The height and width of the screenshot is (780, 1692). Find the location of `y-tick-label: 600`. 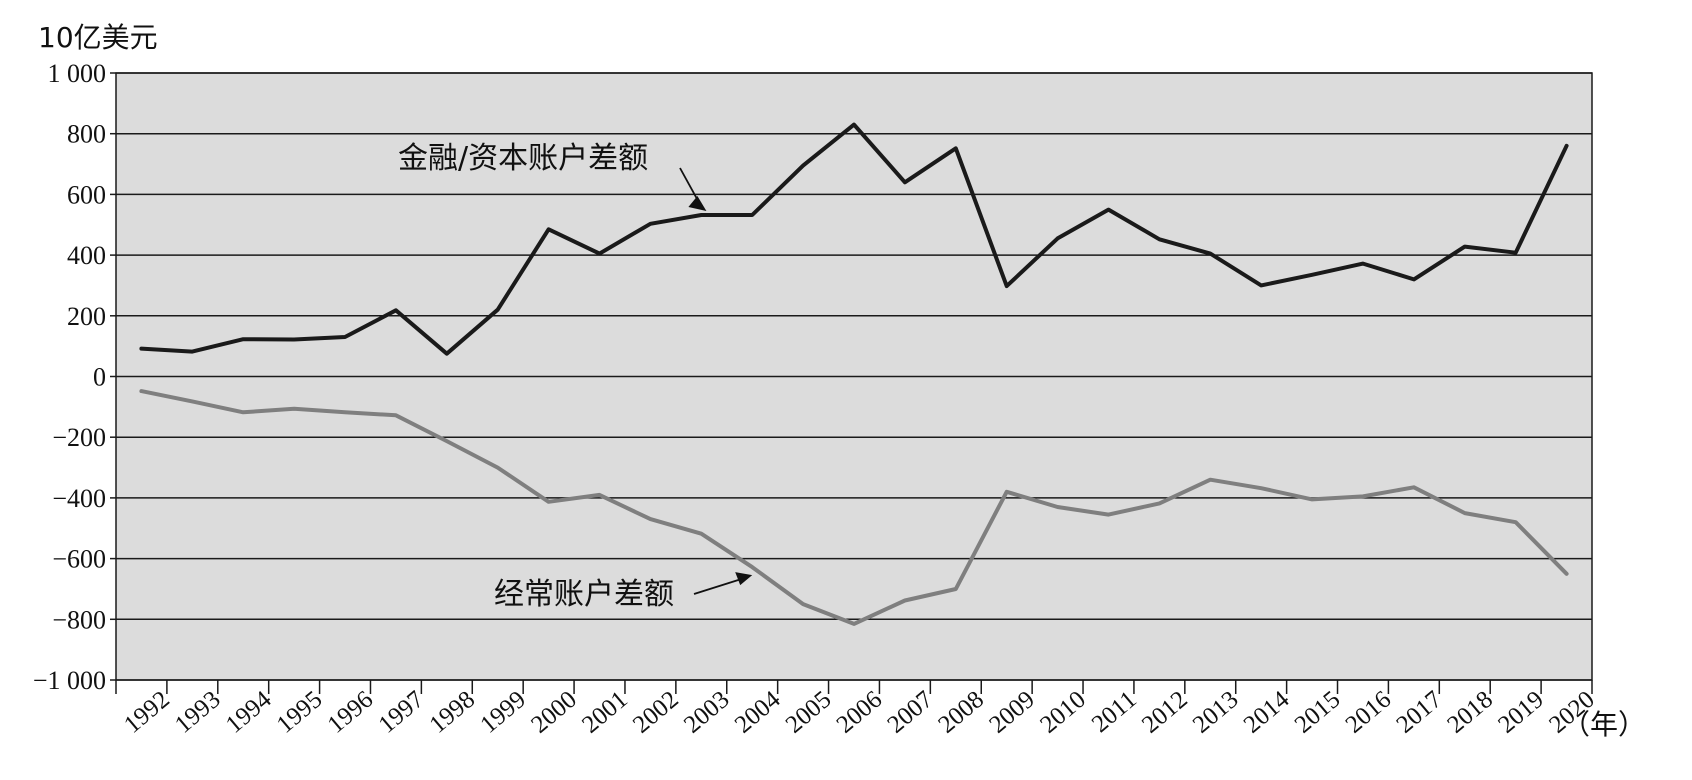

y-tick-label: 600 is located at coordinates (86, 194).